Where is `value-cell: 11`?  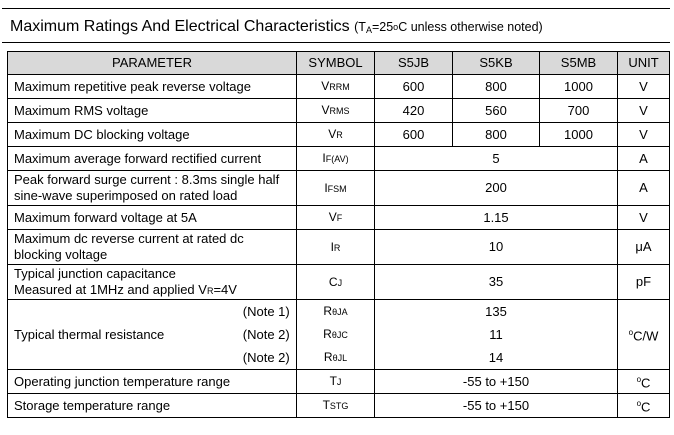 value-cell: 11 is located at coordinates (496, 334).